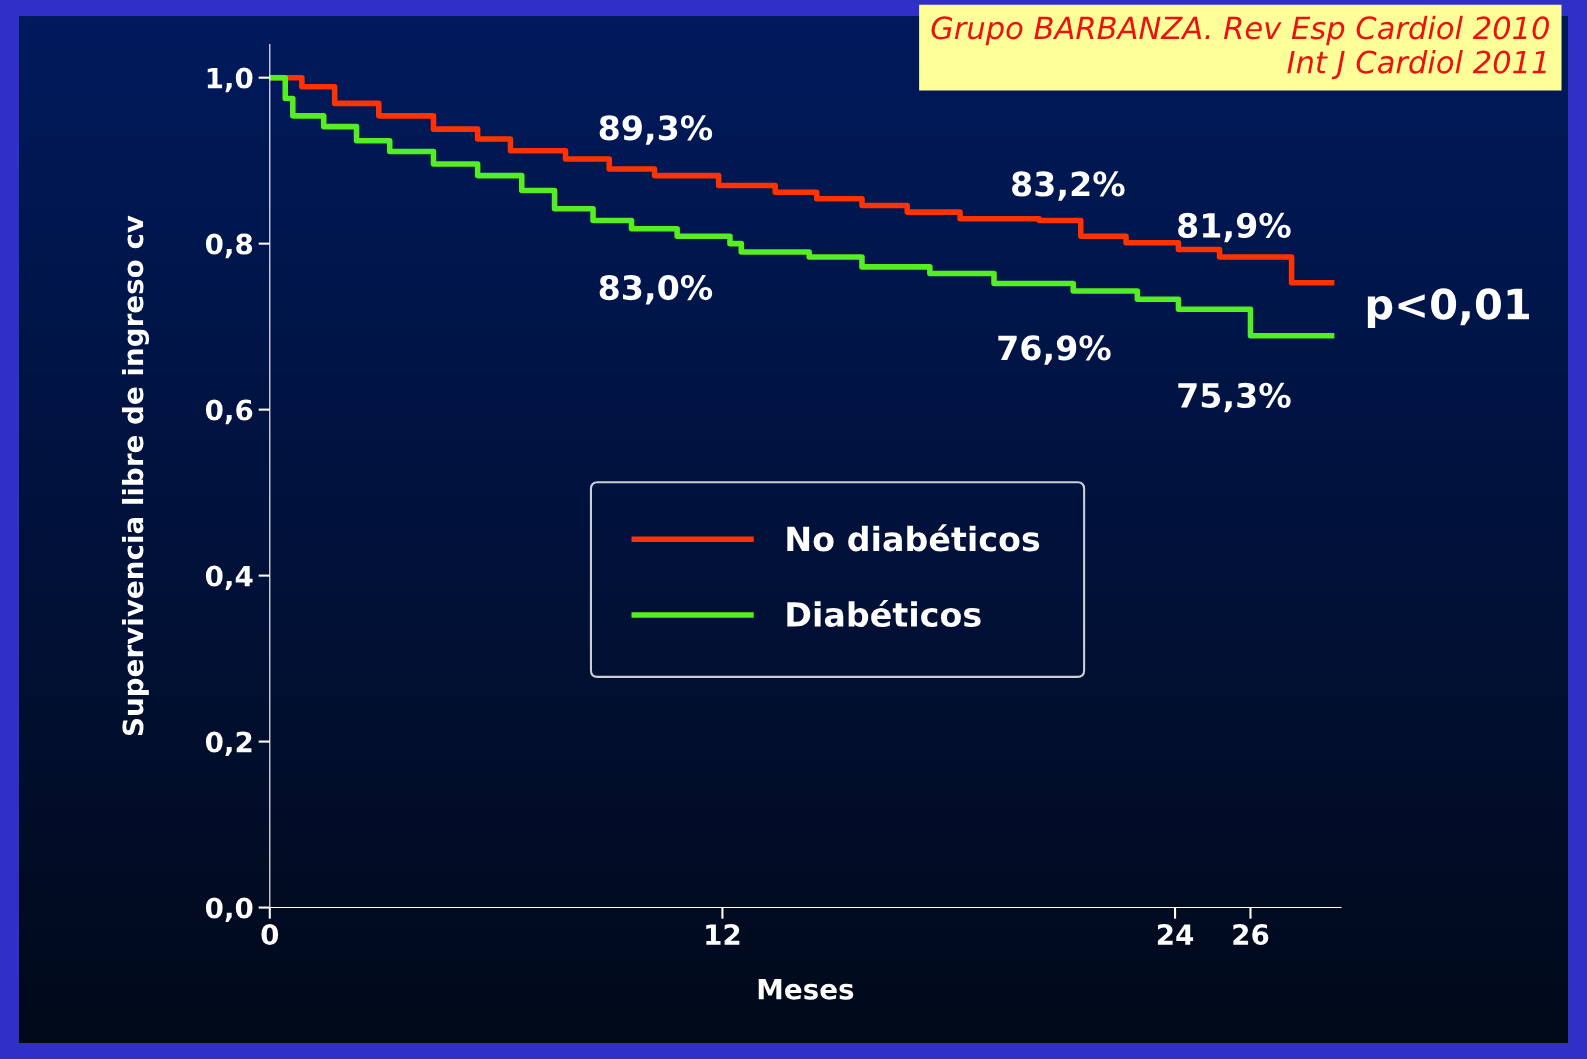  I want to click on y-tick-label: 0,4, so click(229, 578).